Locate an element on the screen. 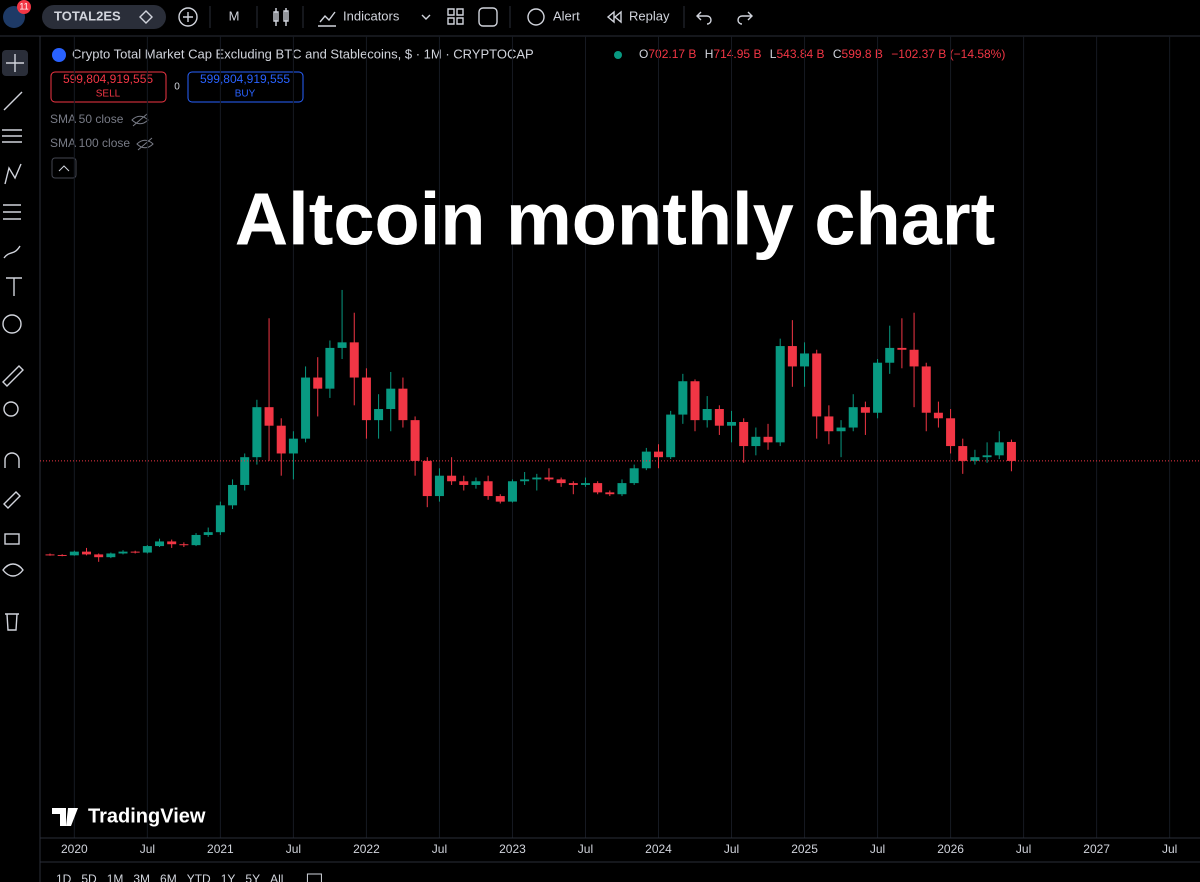 Image resolution: width=1200 pixels, height=882 pixels. crosshair-tool is located at coordinates (15, 63).